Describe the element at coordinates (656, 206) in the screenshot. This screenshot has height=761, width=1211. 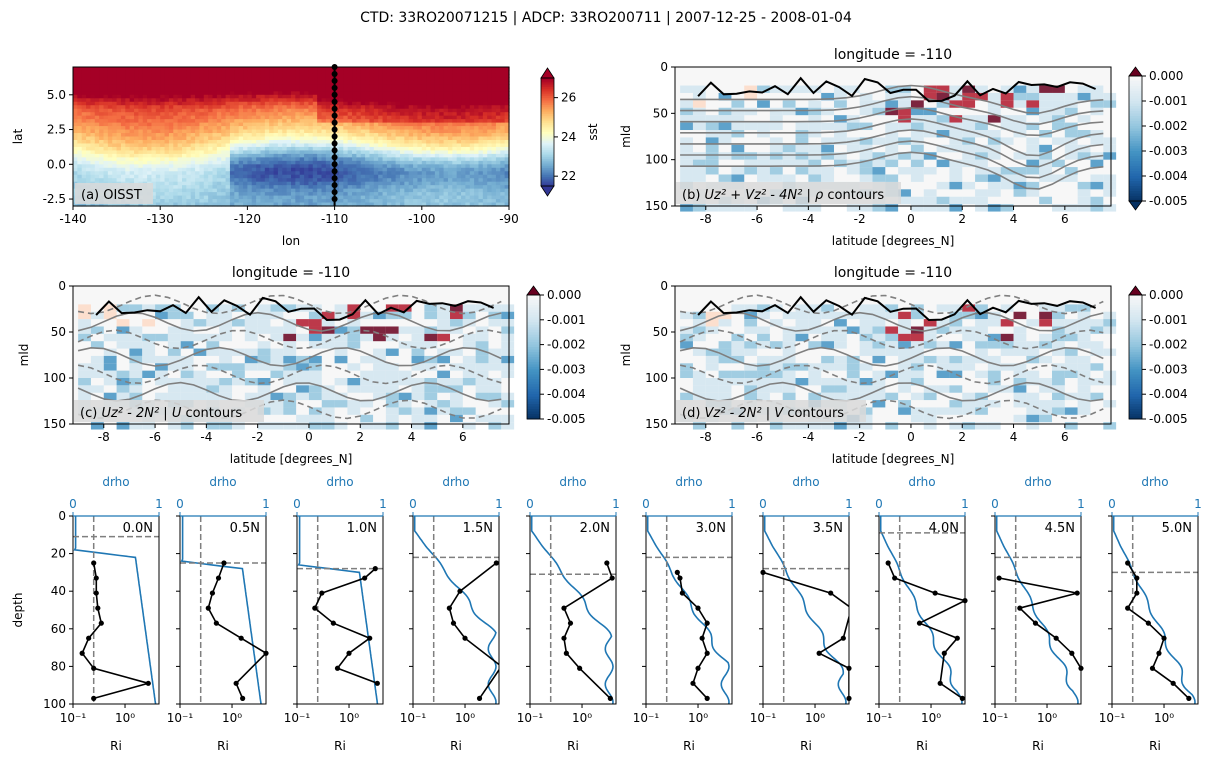
I see `y-tick-label: 150` at that location.